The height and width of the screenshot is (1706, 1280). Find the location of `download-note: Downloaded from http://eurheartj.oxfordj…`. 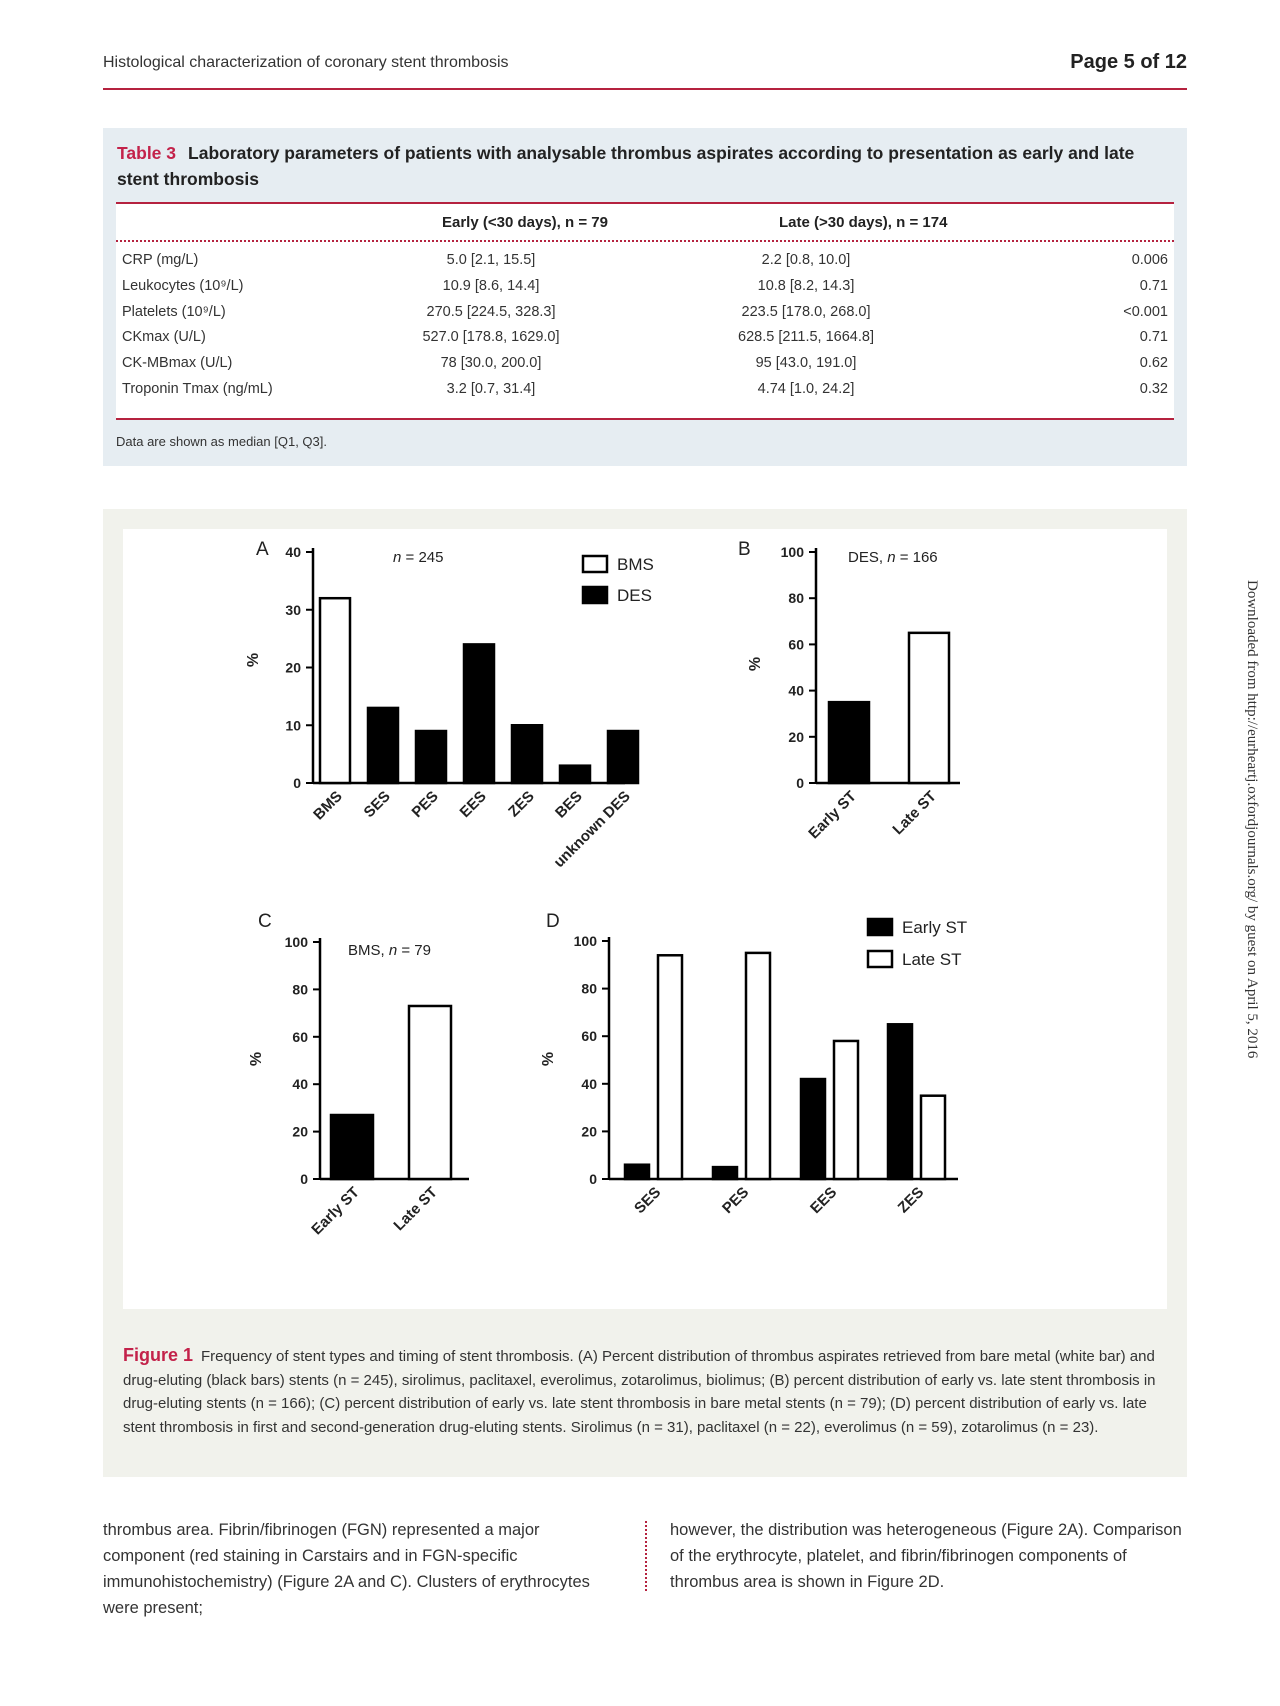

download-note: Downloaded from http://eurheartj.oxfordj… is located at coordinates (1251, 860).